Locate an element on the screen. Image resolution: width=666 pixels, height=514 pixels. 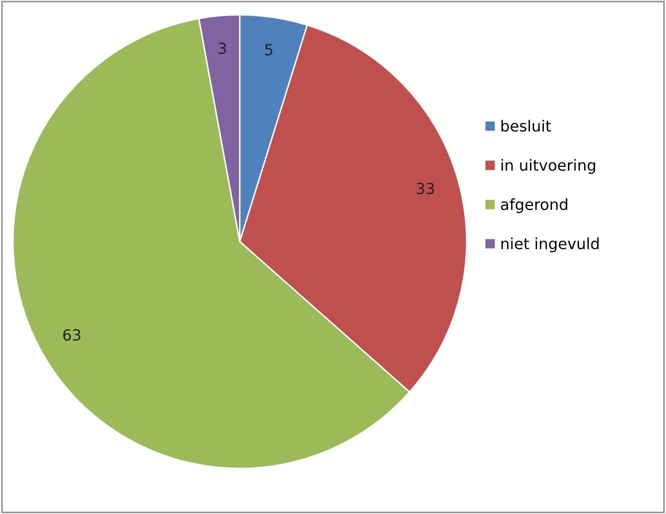
data-label: 3 is located at coordinates (222, 48).